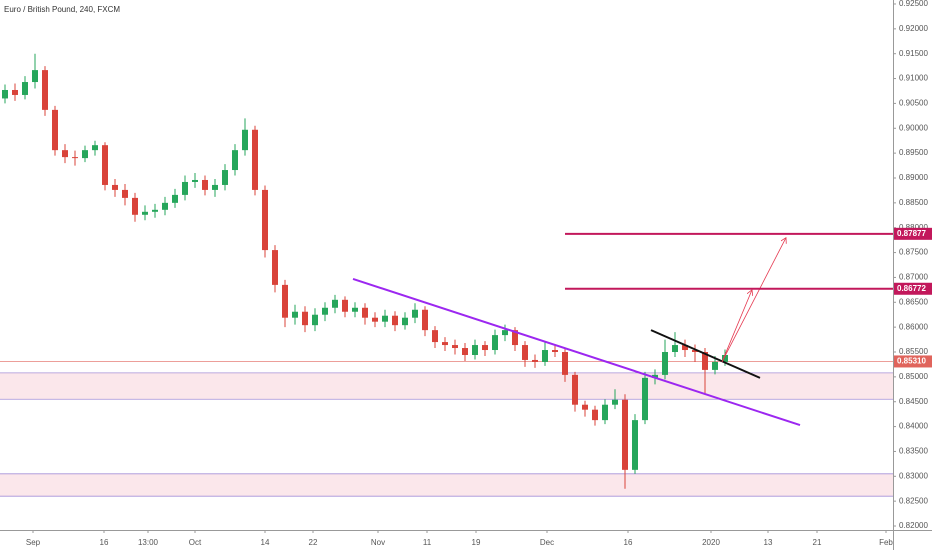 This screenshot has width=932, height=550. I want to click on x-tick-label: Dec, so click(547, 542).